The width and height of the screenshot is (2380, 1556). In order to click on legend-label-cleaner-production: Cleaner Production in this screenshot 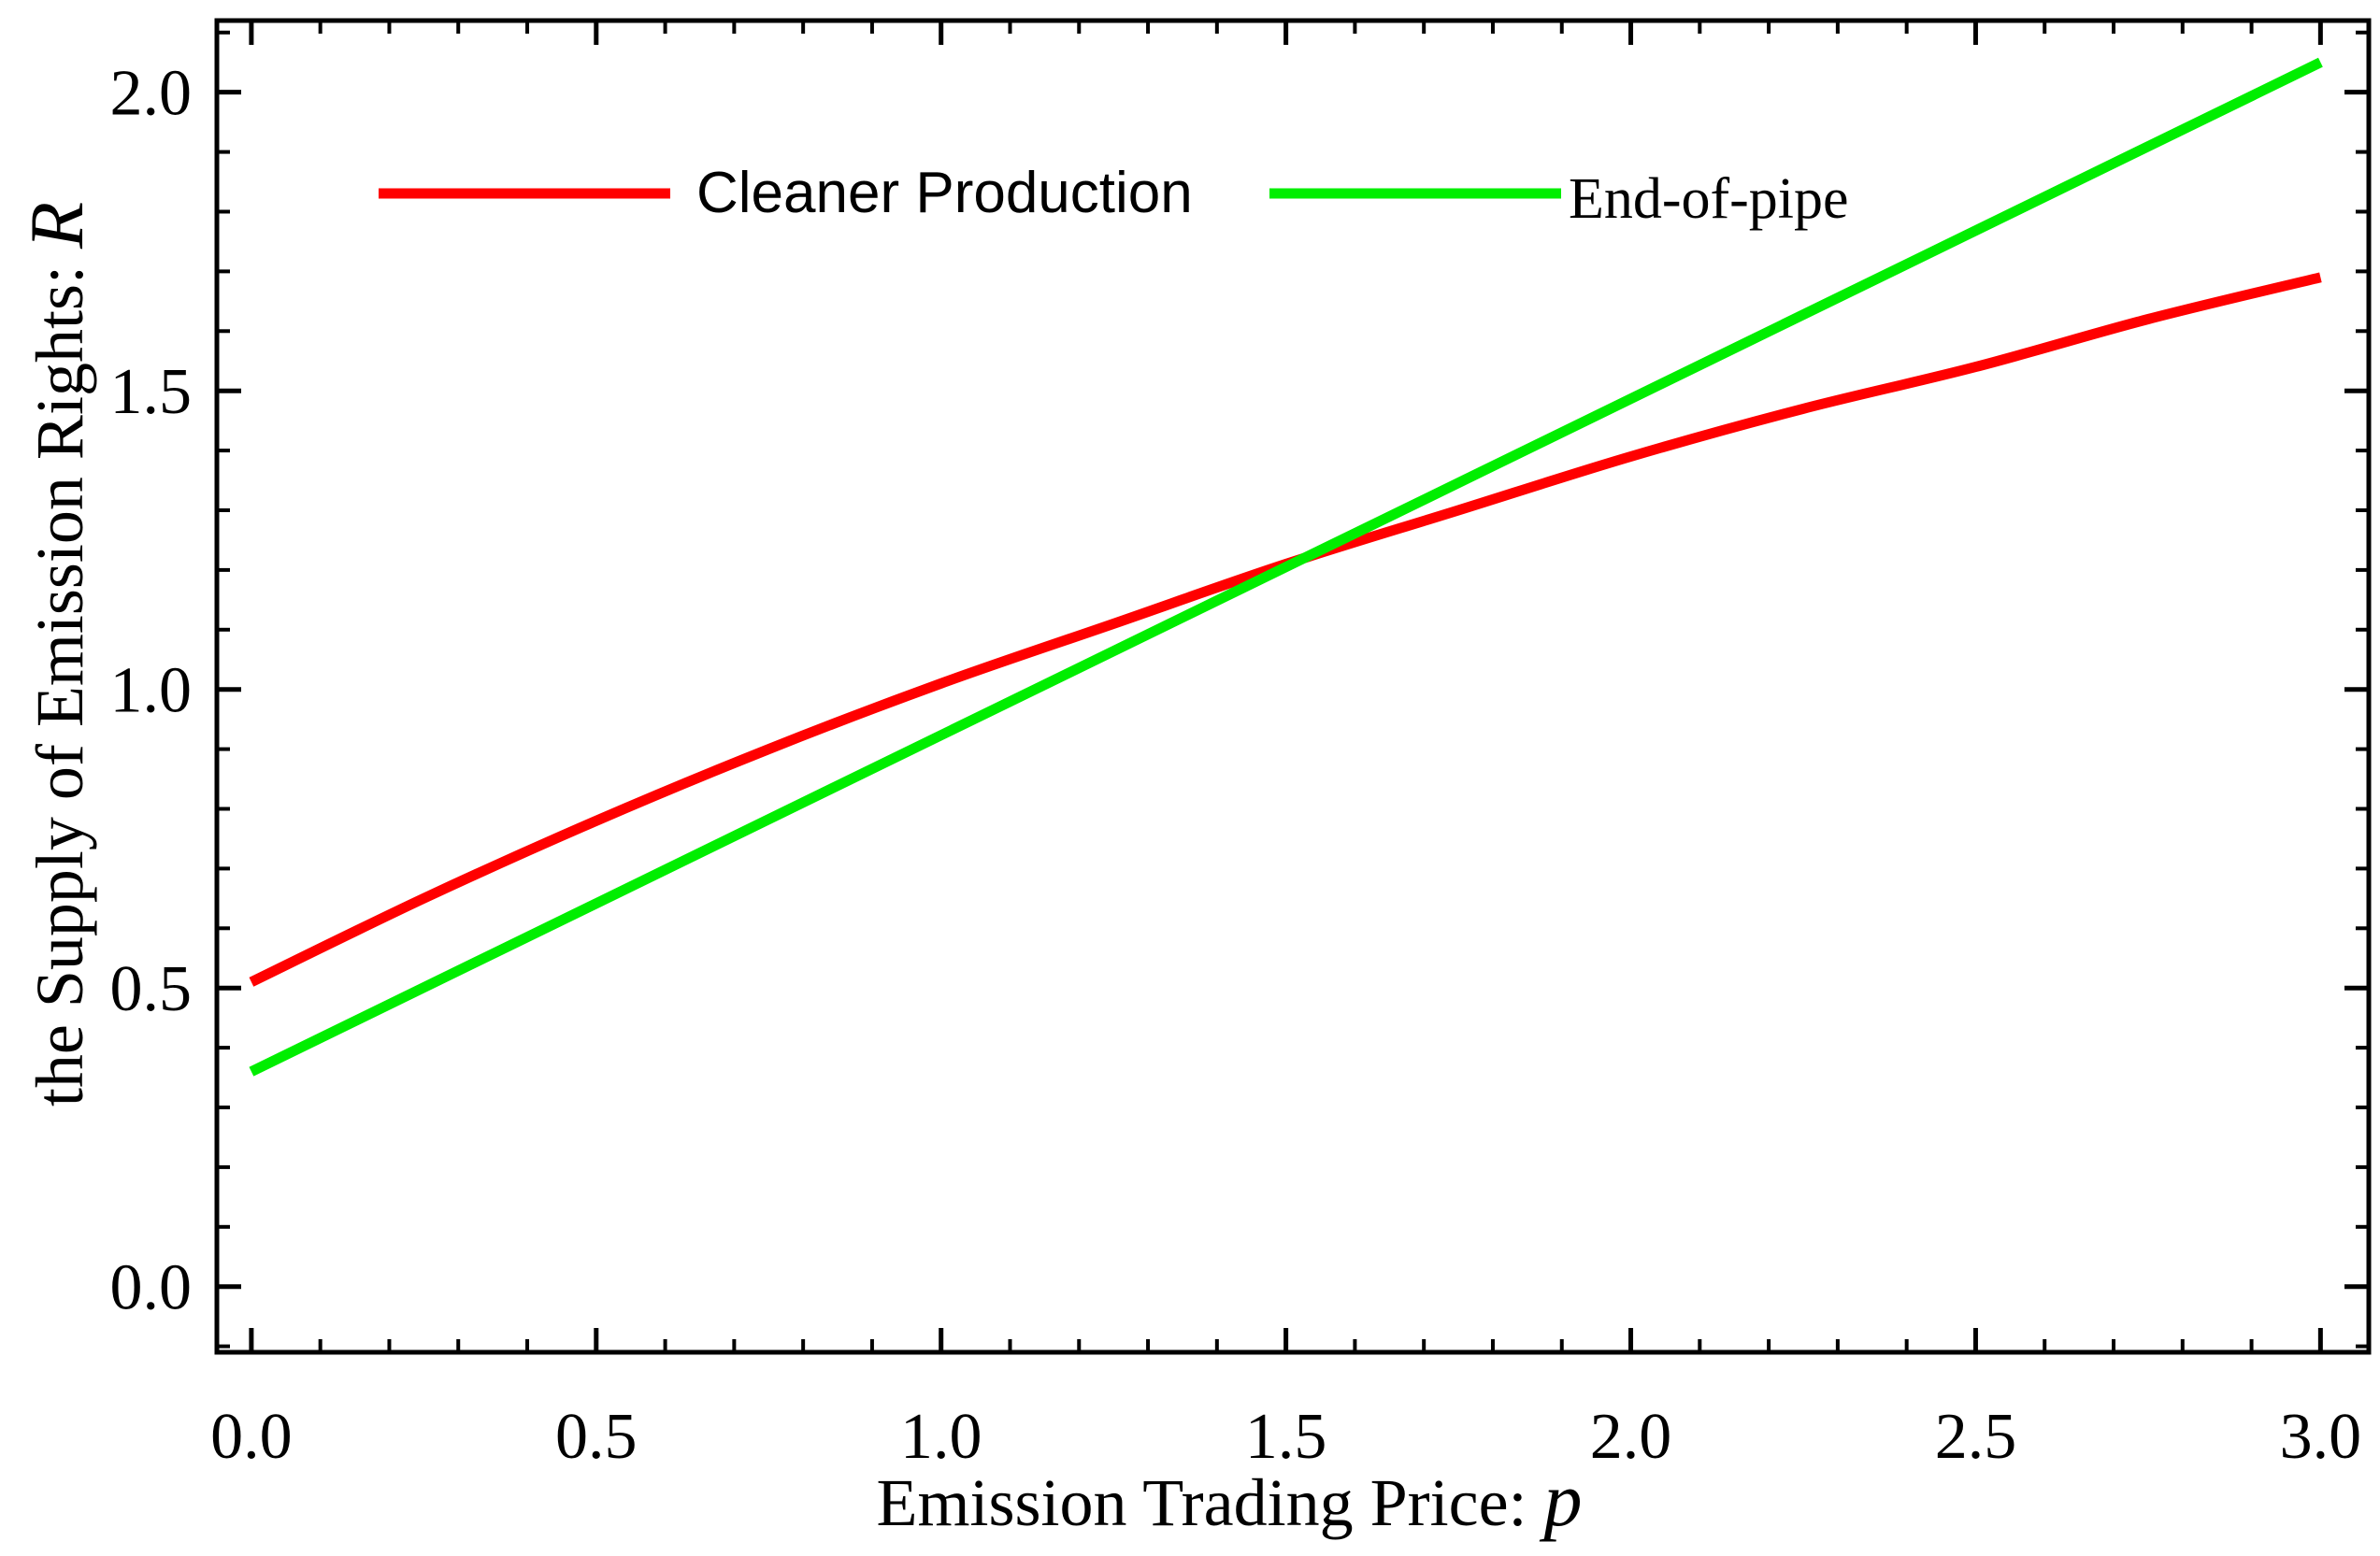, I will do `click(944, 193)`.